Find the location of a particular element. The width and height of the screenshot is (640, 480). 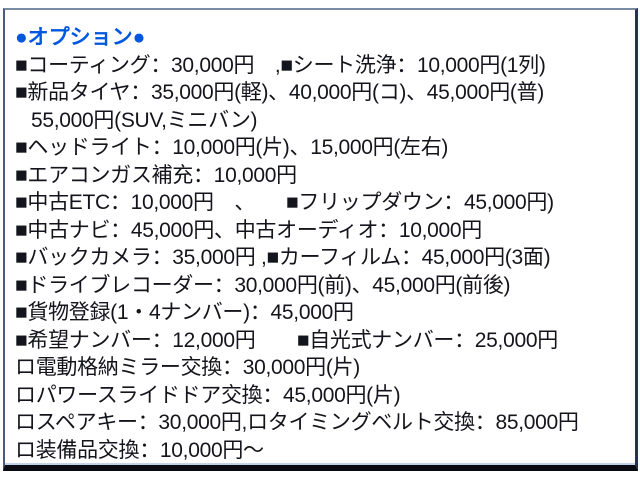

option-line-used-etc-flipdown: ■中古ETC：10,000円 、 ■フリップダウン：45,000円) is located at coordinates (284, 202).